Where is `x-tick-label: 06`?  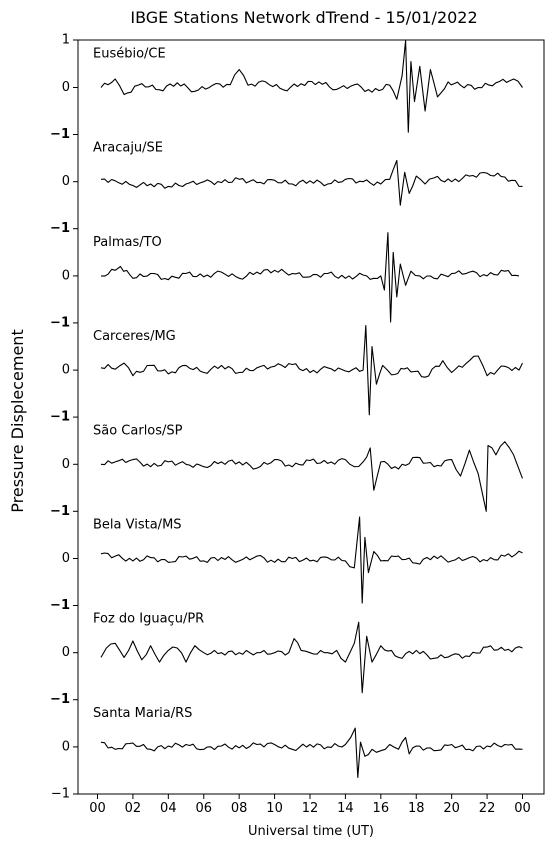
x-tick-label: 06 is located at coordinates (203, 808).